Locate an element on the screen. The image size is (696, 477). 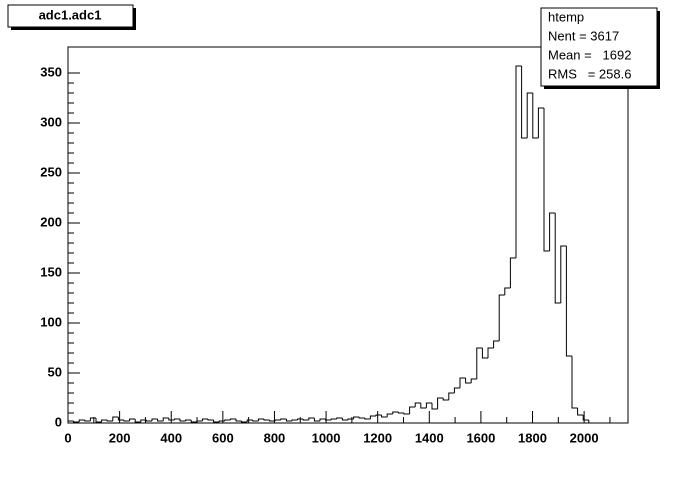
y-tick-label: 250 is located at coordinates (51, 171).